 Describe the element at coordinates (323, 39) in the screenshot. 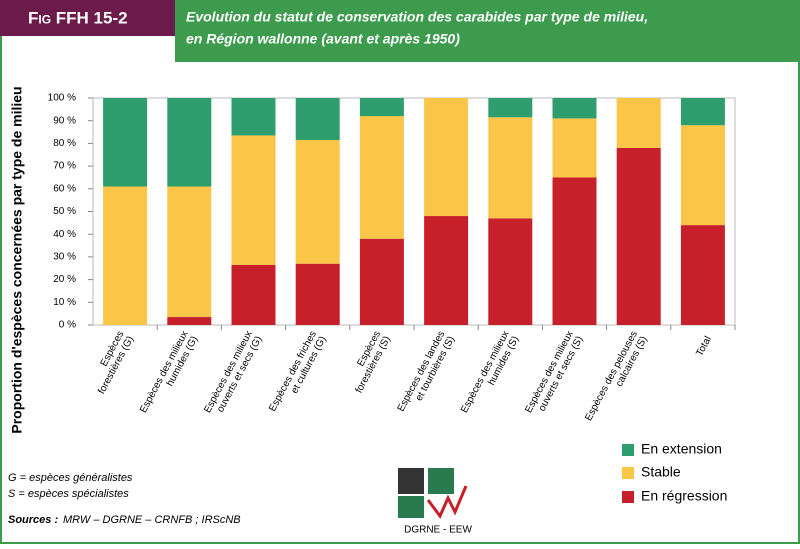

I see `chart-title: en Région wallonne (avant et après 1950)` at that location.